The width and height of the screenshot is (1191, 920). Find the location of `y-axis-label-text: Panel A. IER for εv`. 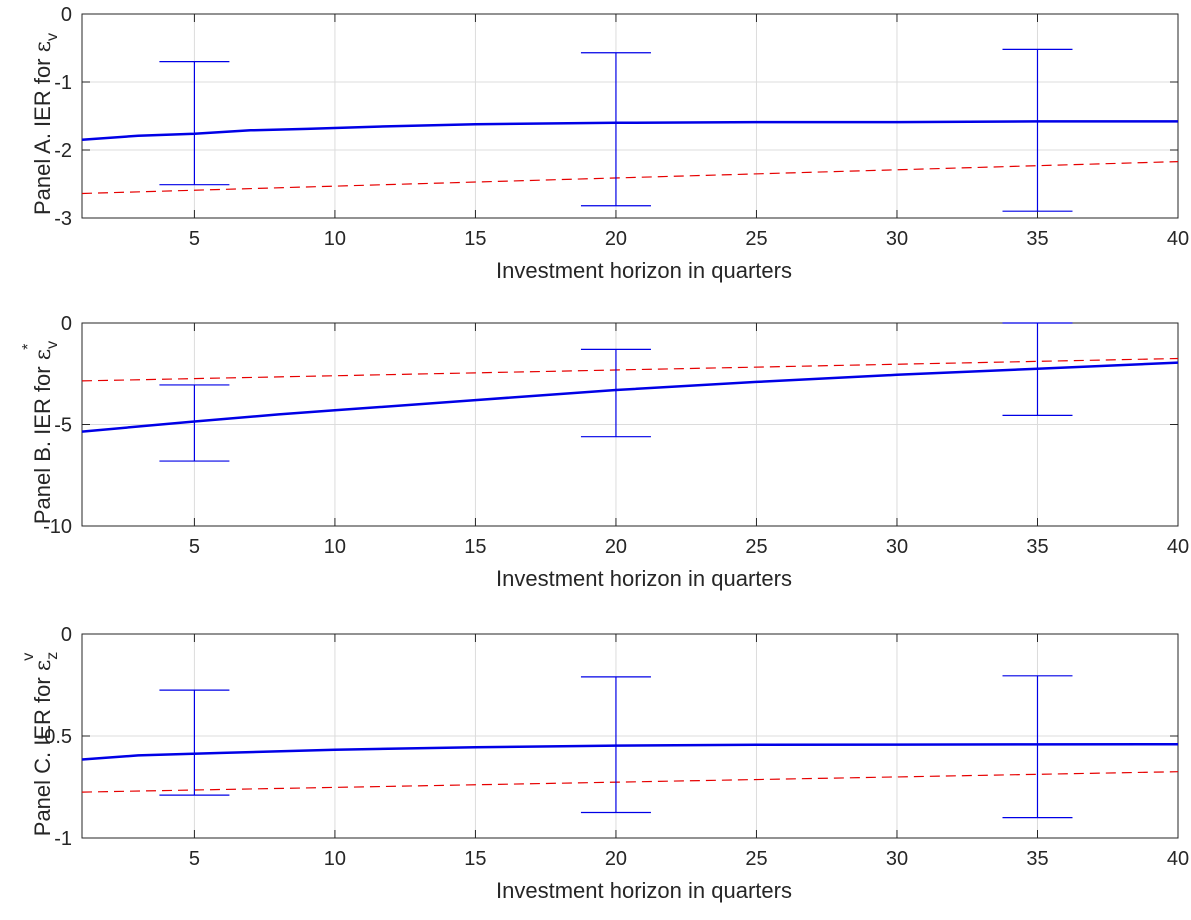

y-axis-label-text: Panel A. IER for εv is located at coordinates (45, 124).